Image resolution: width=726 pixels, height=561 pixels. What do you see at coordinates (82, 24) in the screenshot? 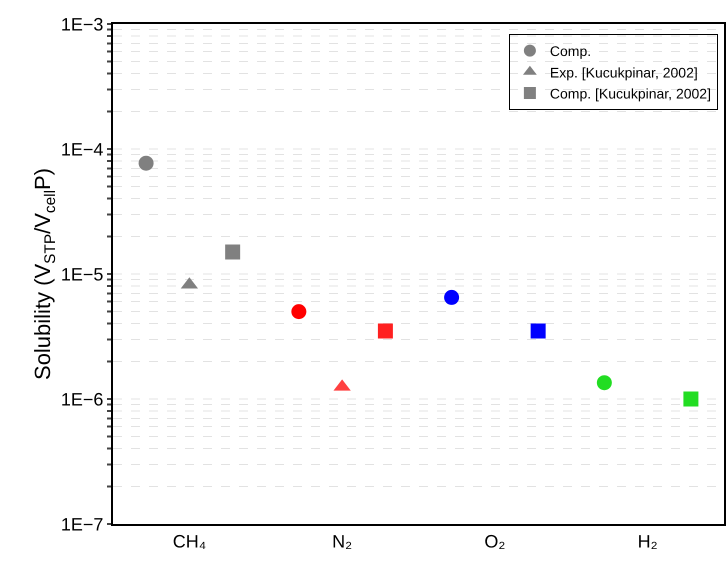
I see `y-tick-label: 1E−3` at bounding box center [82, 24].